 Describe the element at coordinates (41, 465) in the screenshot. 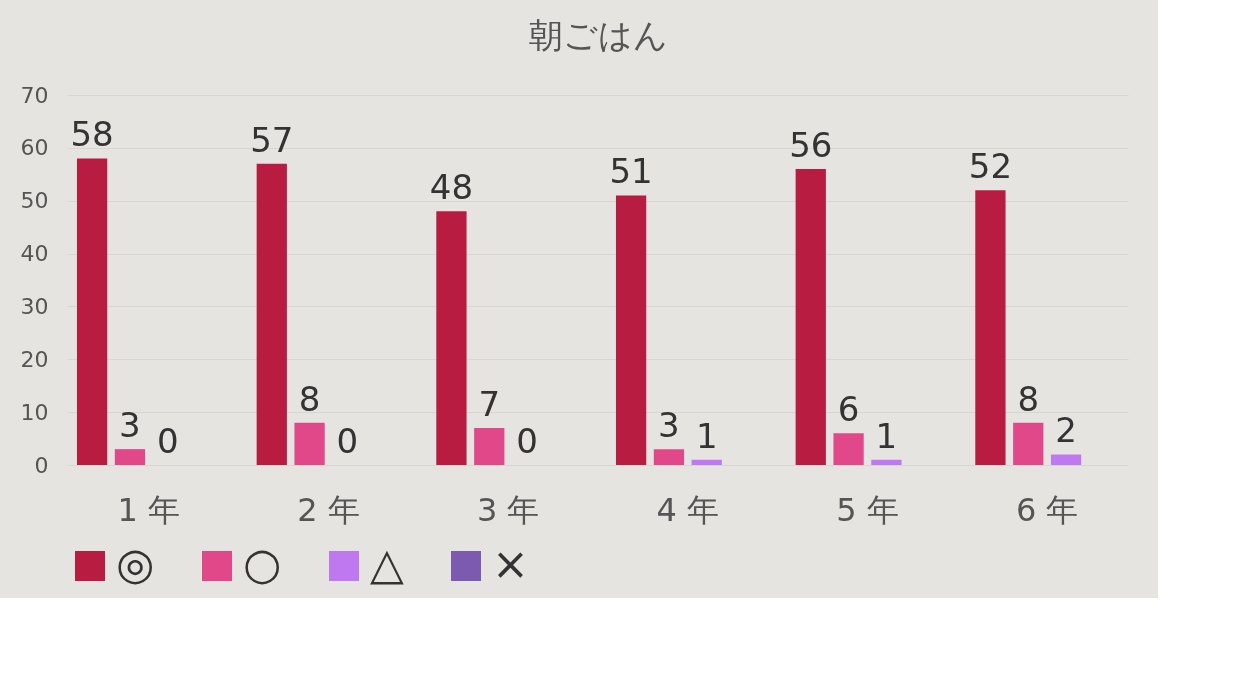

I see `y-tick-label: 0` at that location.